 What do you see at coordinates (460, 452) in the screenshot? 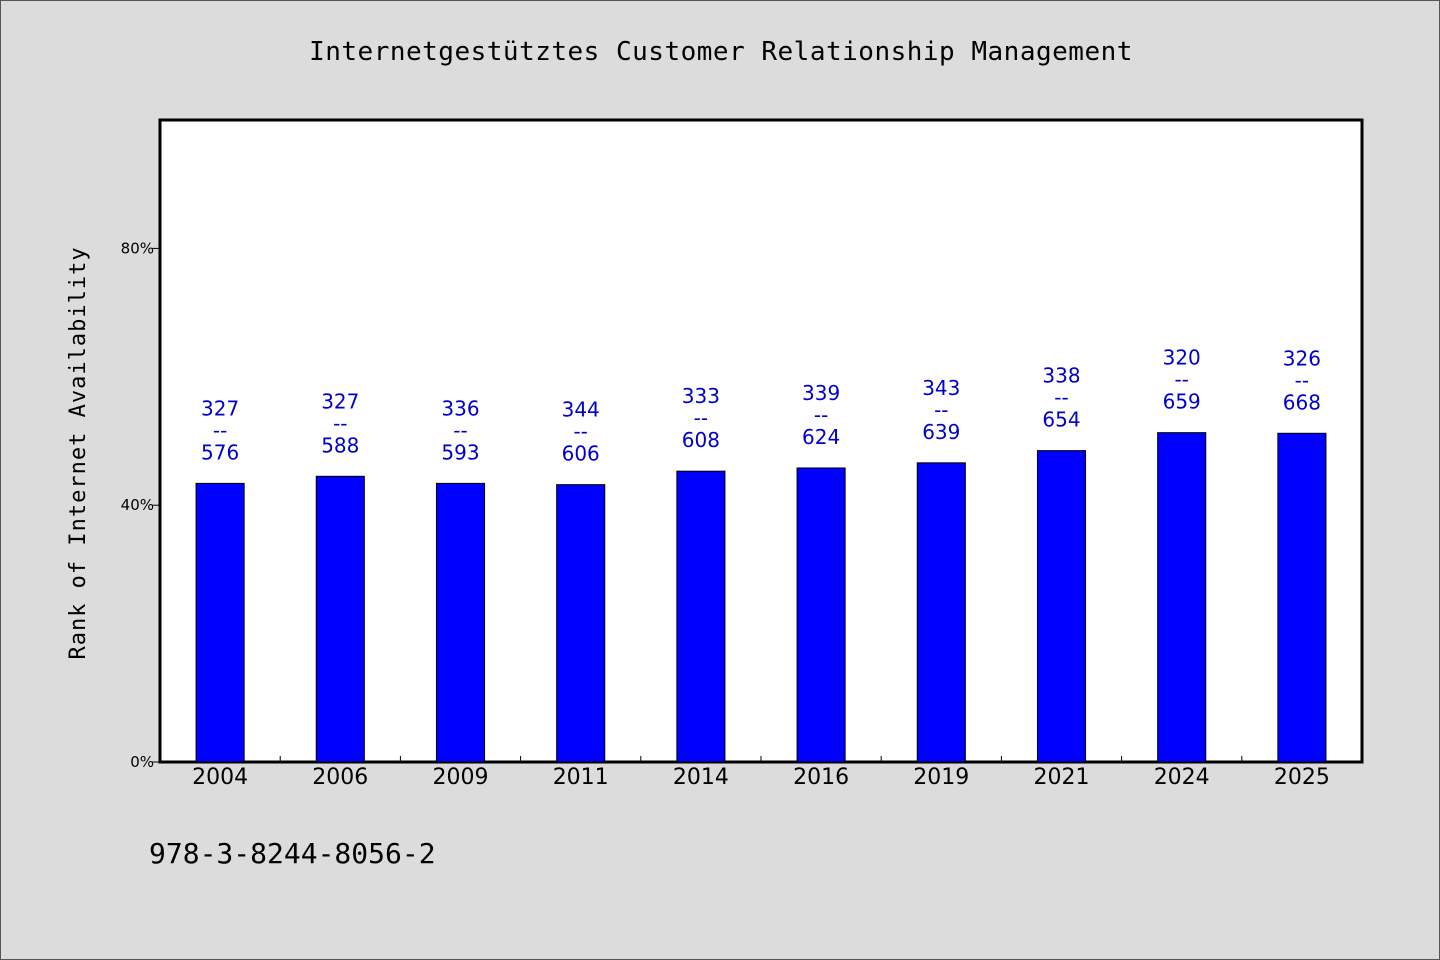
I see `data-label: 593` at bounding box center [460, 452].